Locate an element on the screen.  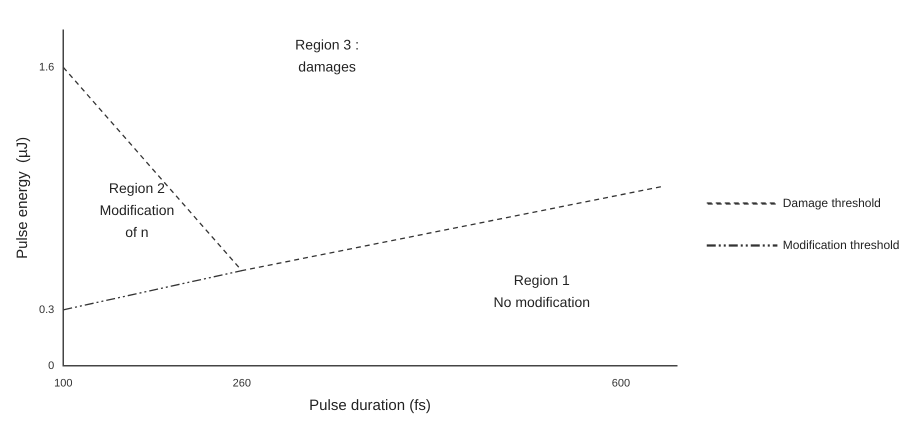
x-tick-label: 100 is located at coordinates (63, 383).